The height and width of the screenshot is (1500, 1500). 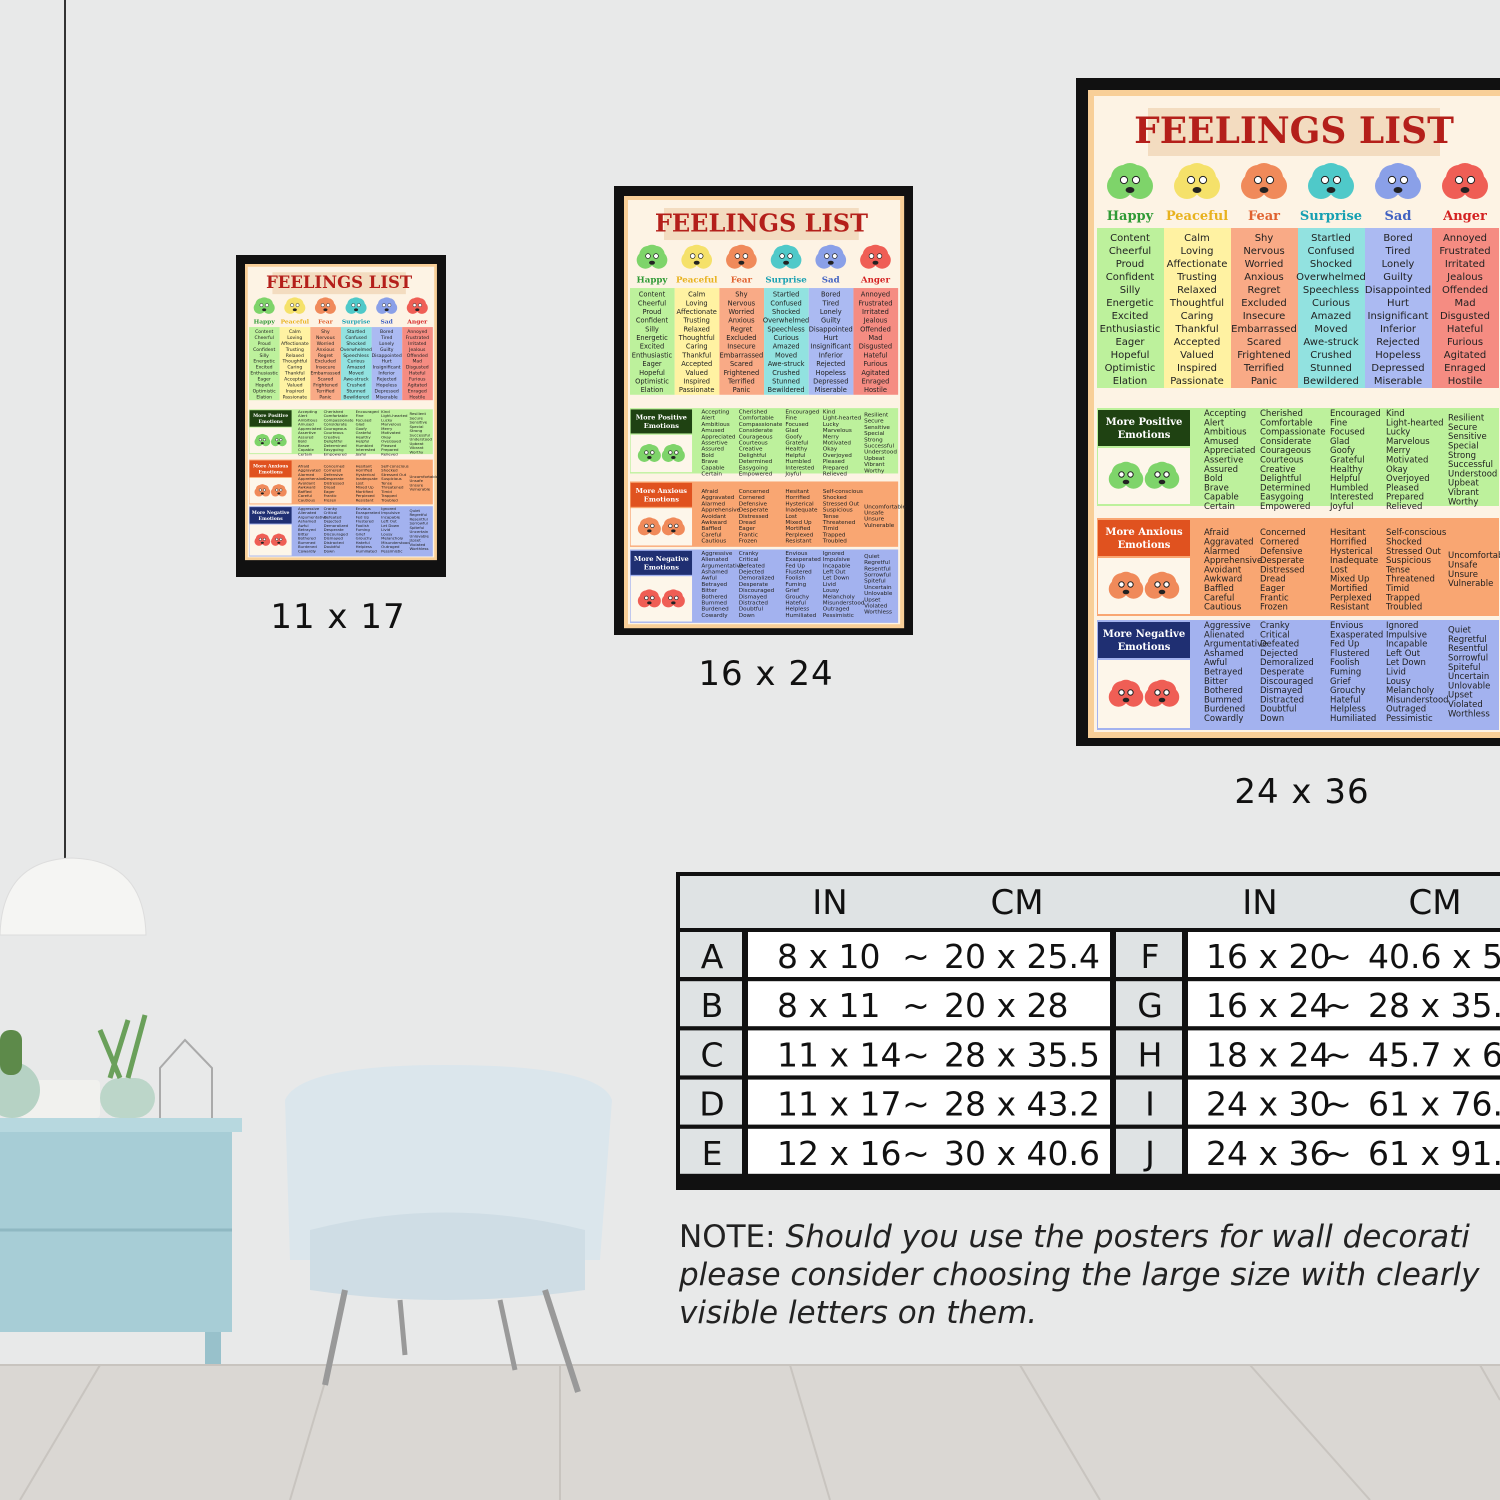 What do you see at coordinates (364, 432) in the screenshot?
I see `section-word: Grateful` at bounding box center [364, 432].